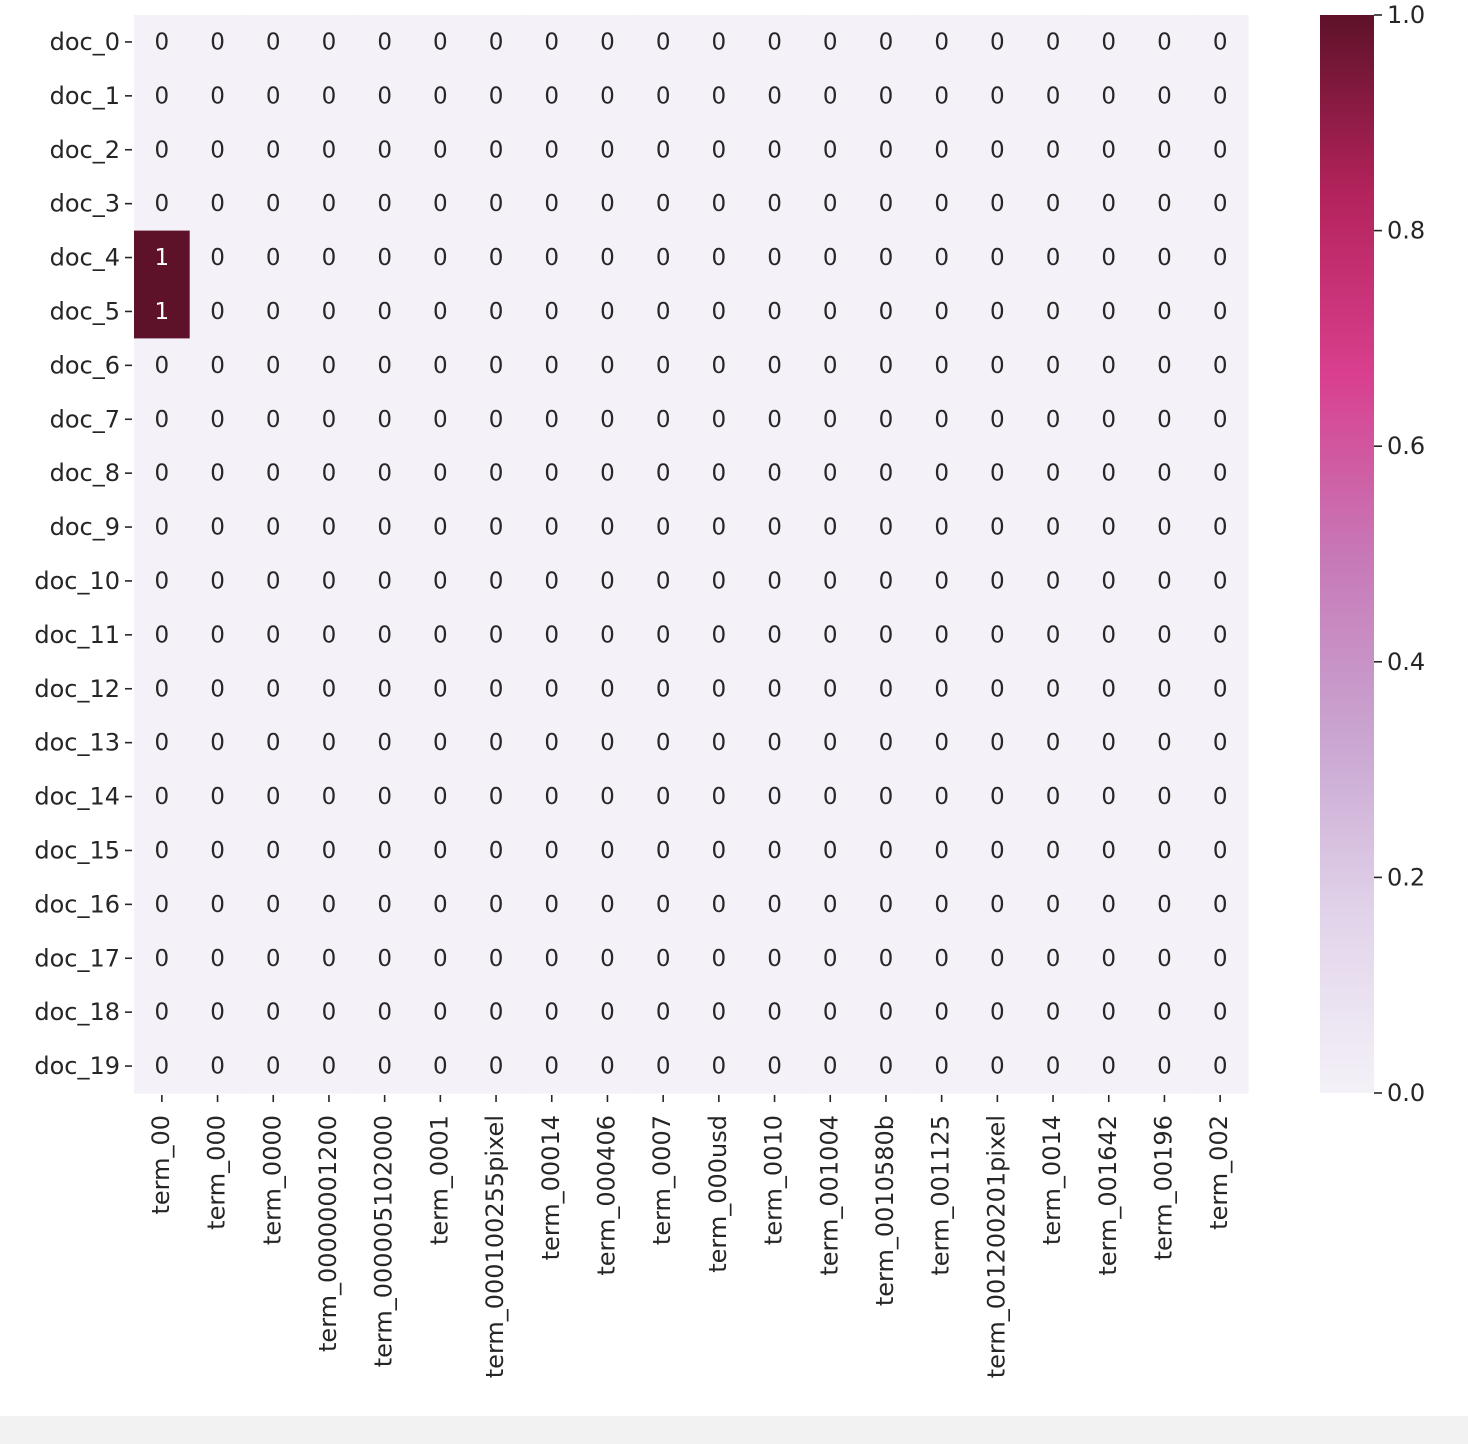 The height and width of the screenshot is (1444, 1468). I want to click on row-label: doc_3, so click(85, 204).